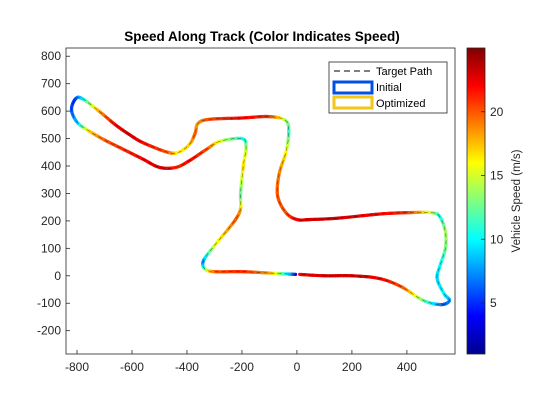 The image size is (560, 420). I want to click on y-tick-label: 600, so click(51, 111).